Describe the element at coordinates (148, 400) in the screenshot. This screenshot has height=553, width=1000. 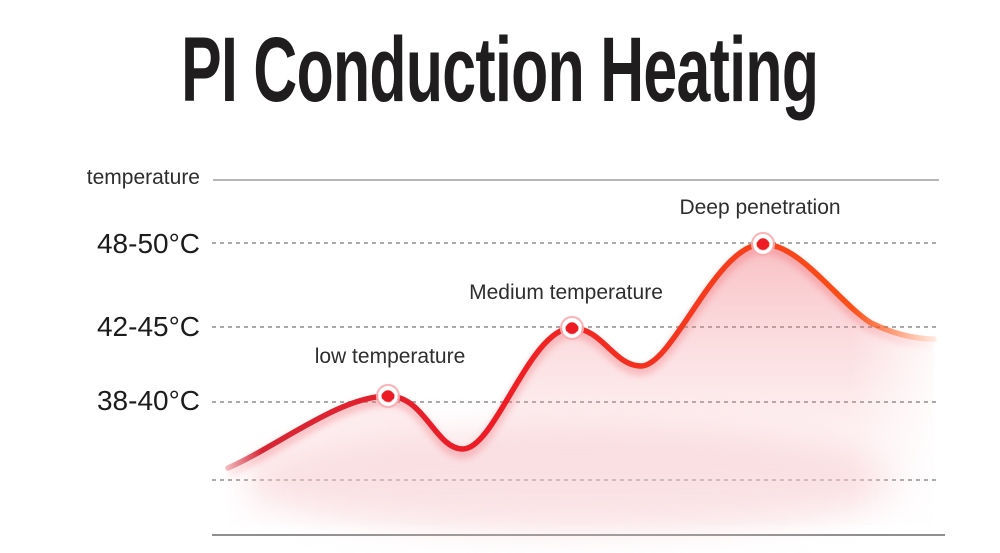
I see `y-tick-38-40: 38-40°C` at that location.